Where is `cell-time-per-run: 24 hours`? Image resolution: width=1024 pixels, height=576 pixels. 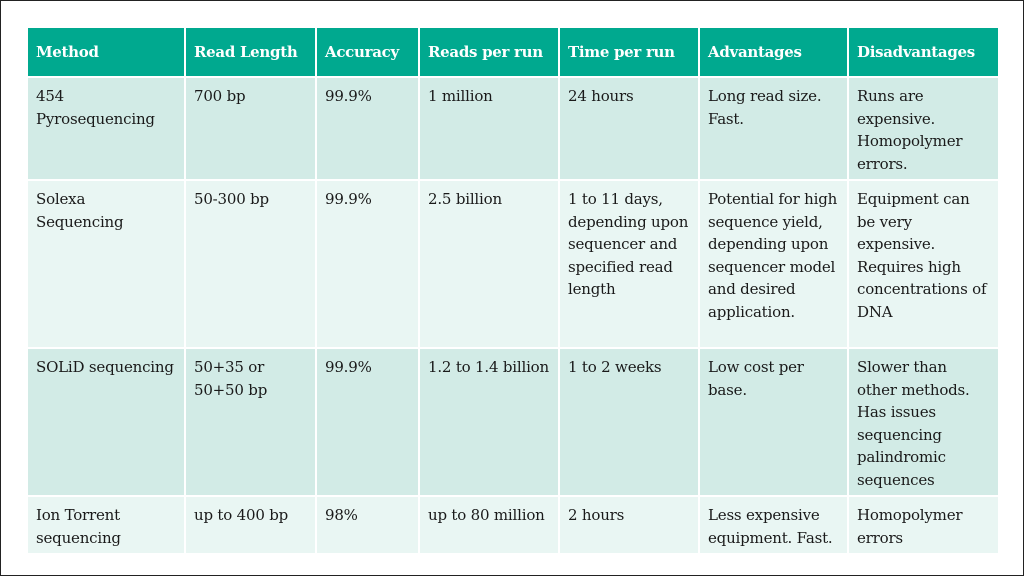
cell-time-per-run: 24 hours is located at coordinates (629, 128).